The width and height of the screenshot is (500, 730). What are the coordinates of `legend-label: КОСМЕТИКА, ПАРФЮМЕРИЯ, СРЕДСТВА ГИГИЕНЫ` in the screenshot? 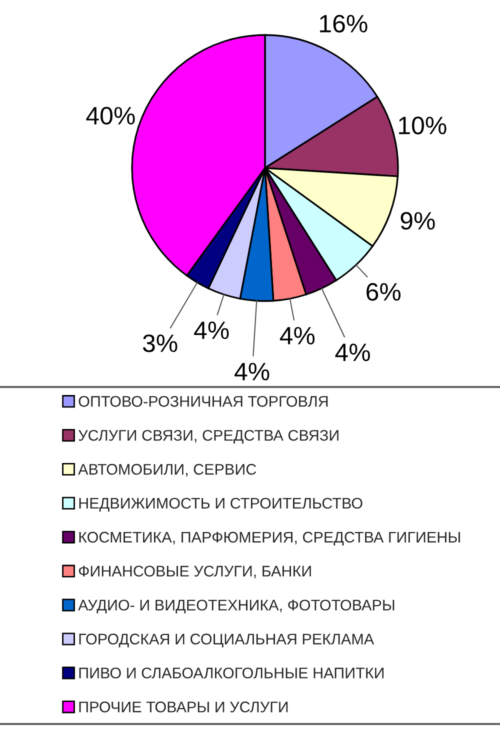 It's located at (269, 539).